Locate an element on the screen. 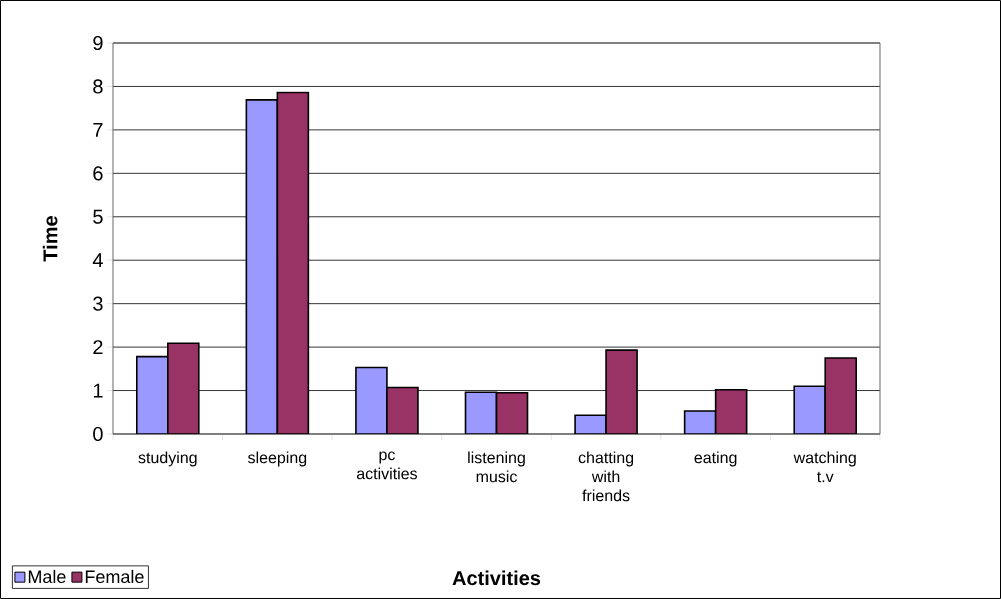  y-tick-label: 4 is located at coordinates (97, 260).